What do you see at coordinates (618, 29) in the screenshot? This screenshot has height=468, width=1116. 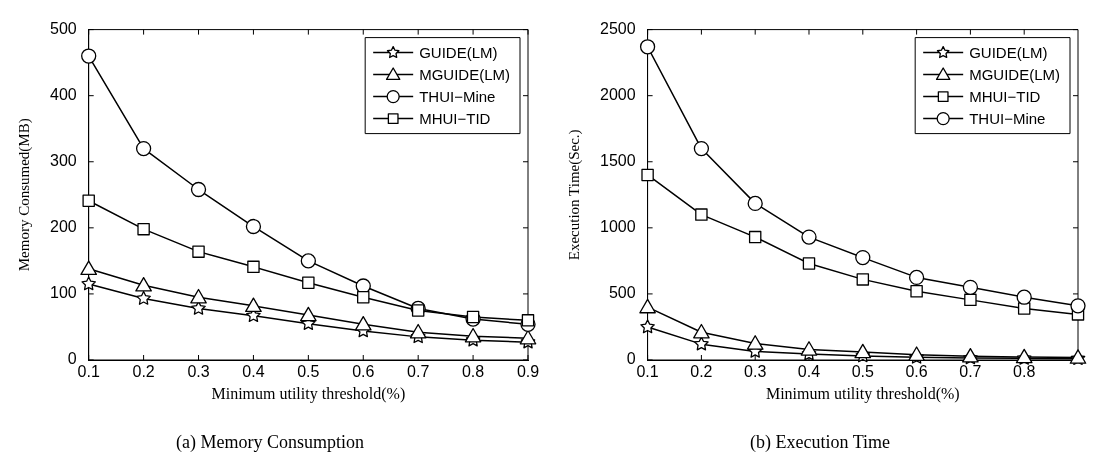 I see `y-tick-label: 2500` at bounding box center [618, 29].